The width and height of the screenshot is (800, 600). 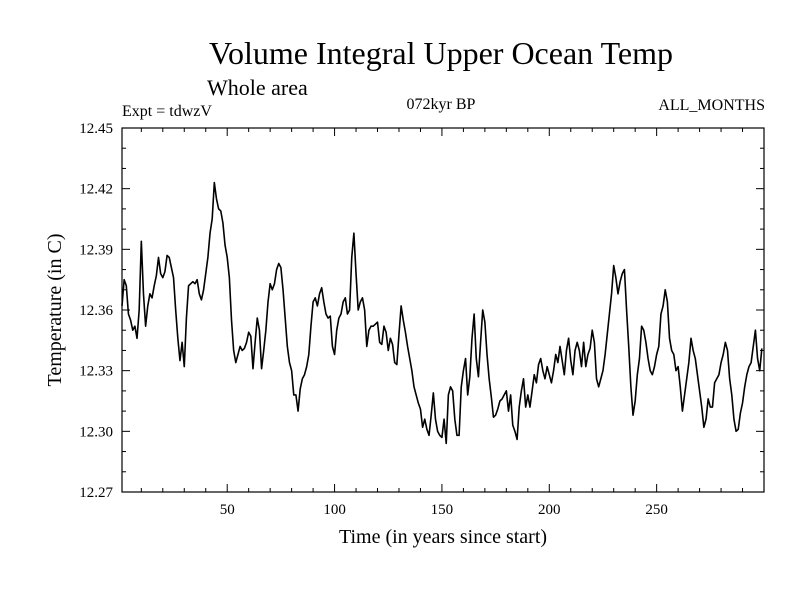 What do you see at coordinates (96, 190) in the screenshot?
I see `y-tick-label: 12.42` at bounding box center [96, 190].